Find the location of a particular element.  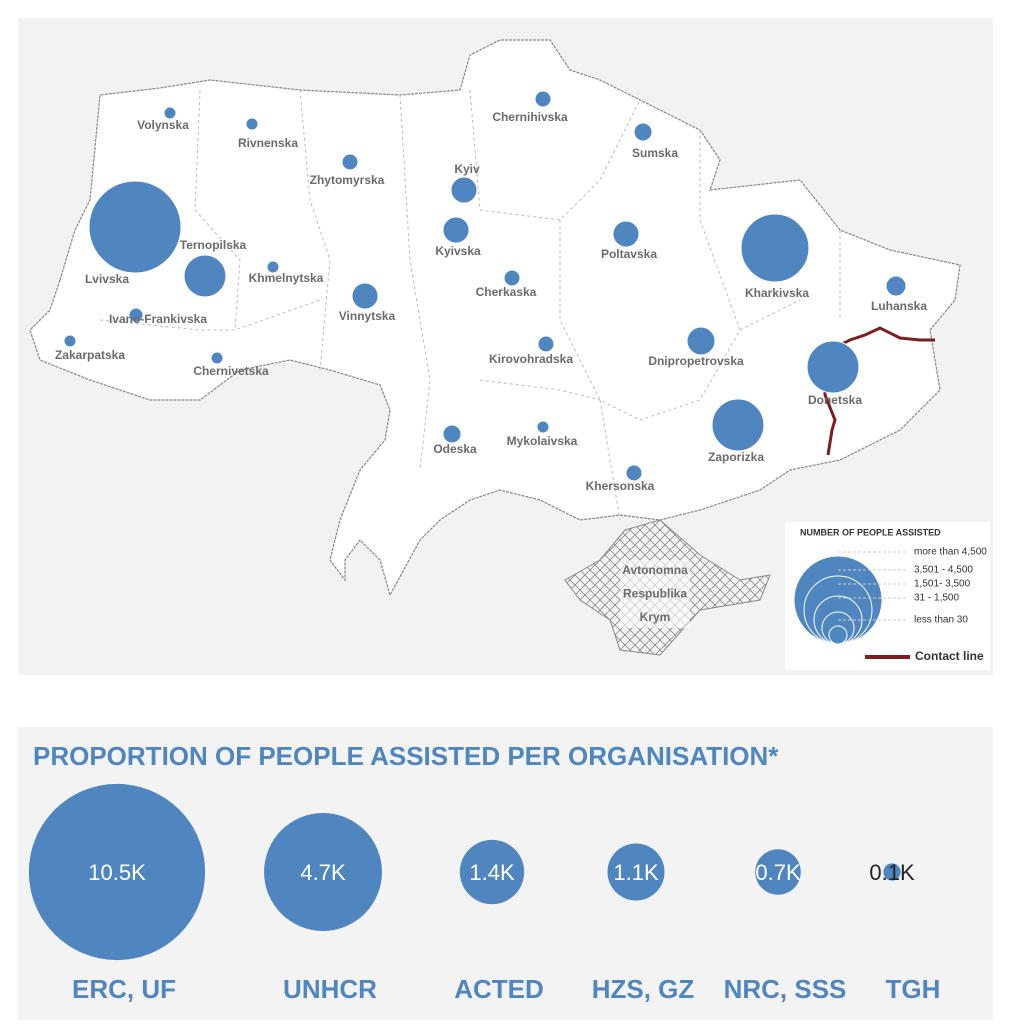

org-value-label: 10.5K is located at coordinates (117, 872).